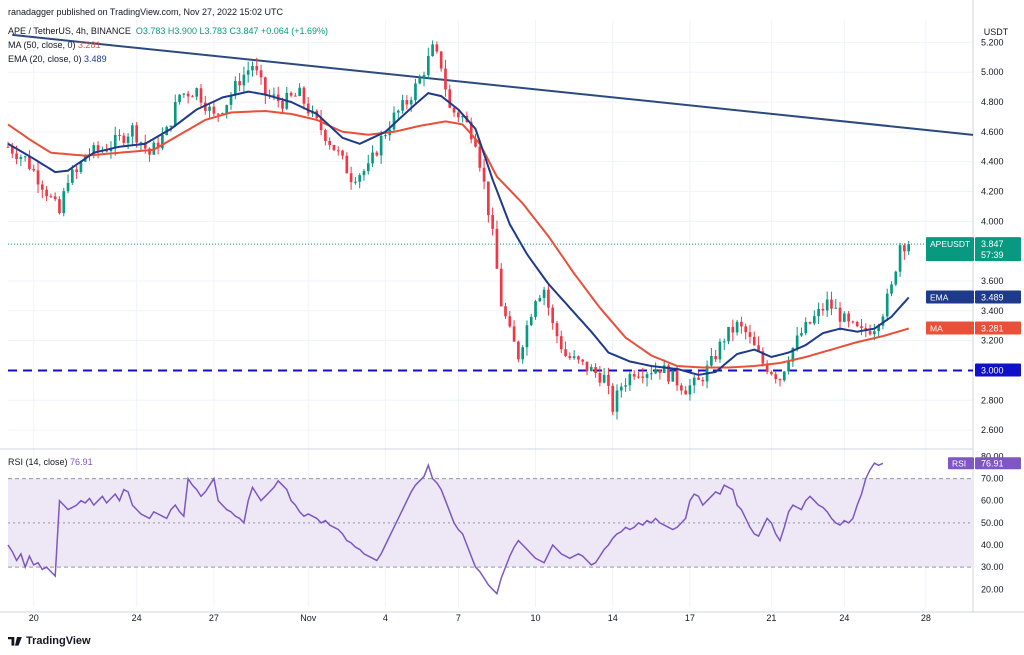 The height and width of the screenshot is (655, 1024). Describe the element at coordinates (50, 462) in the screenshot. I see `rsi-legend: RSI (14, close) 76.91` at that location.